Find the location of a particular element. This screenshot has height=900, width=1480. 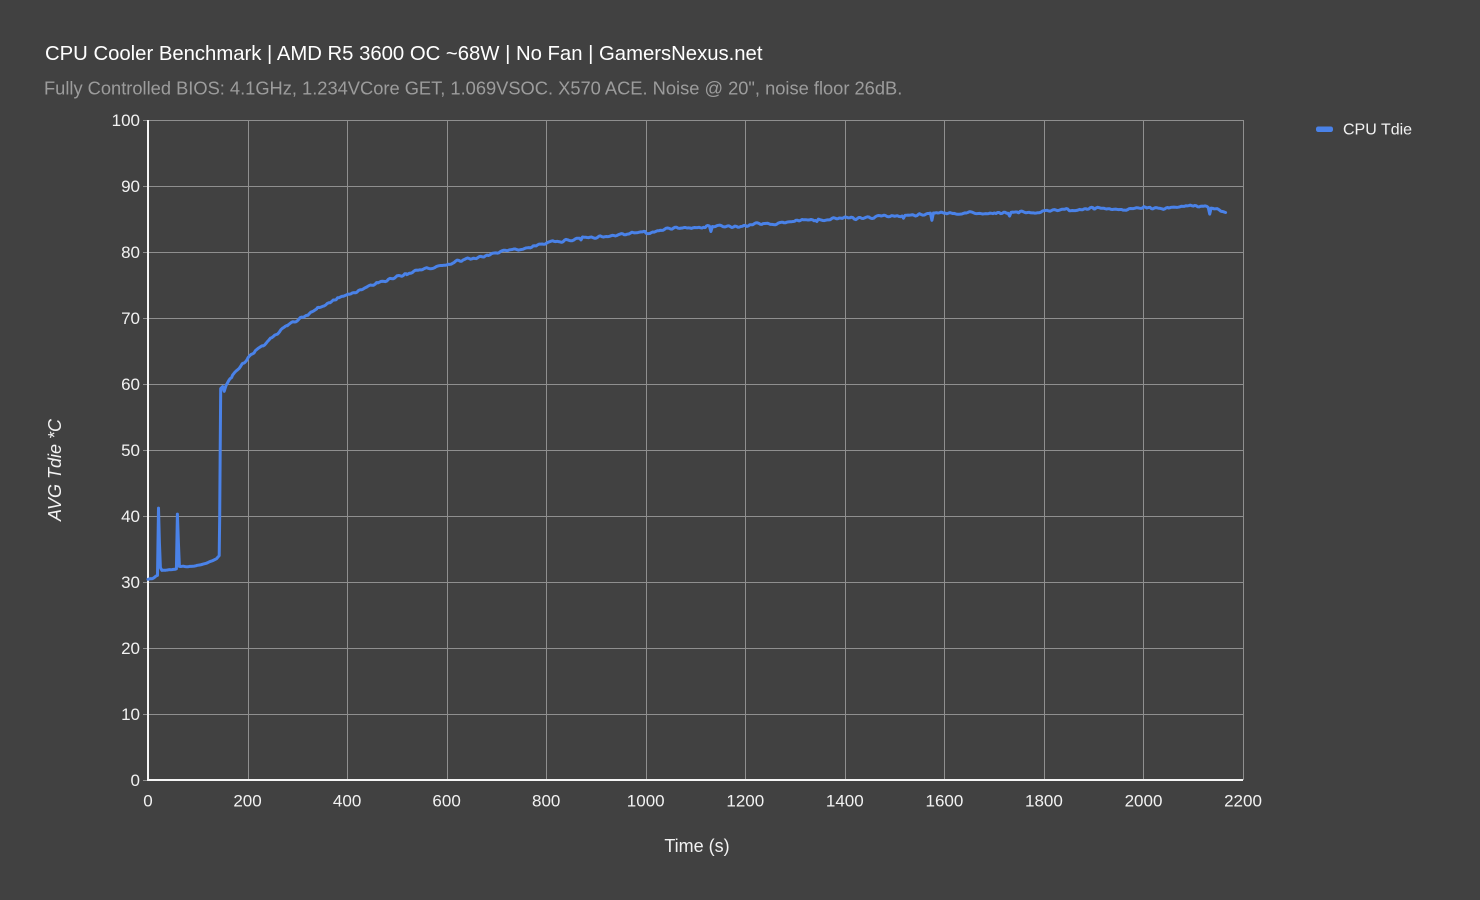

svg-text: 600 is located at coordinates (446, 801).